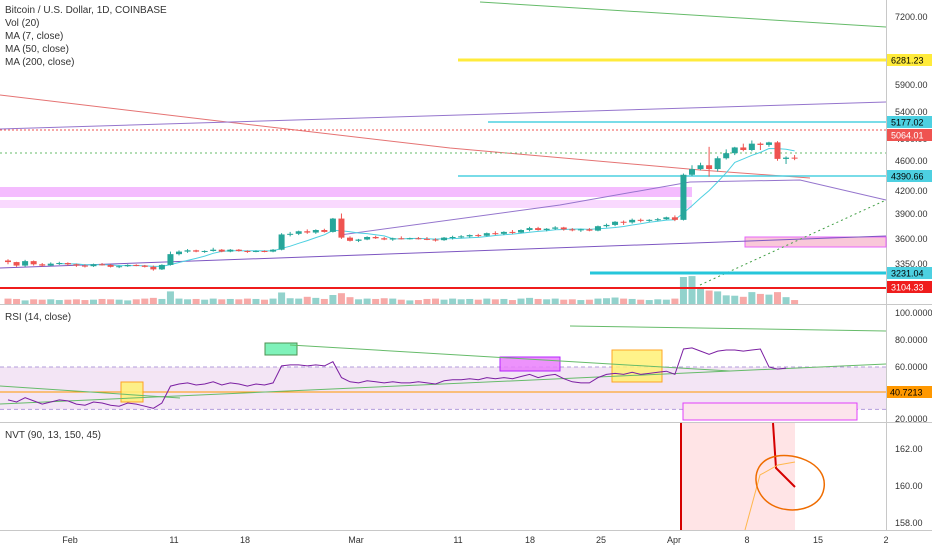 This screenshot has height=555, width=932. I want to click on time-axis-label: 15, so click(818, 540).